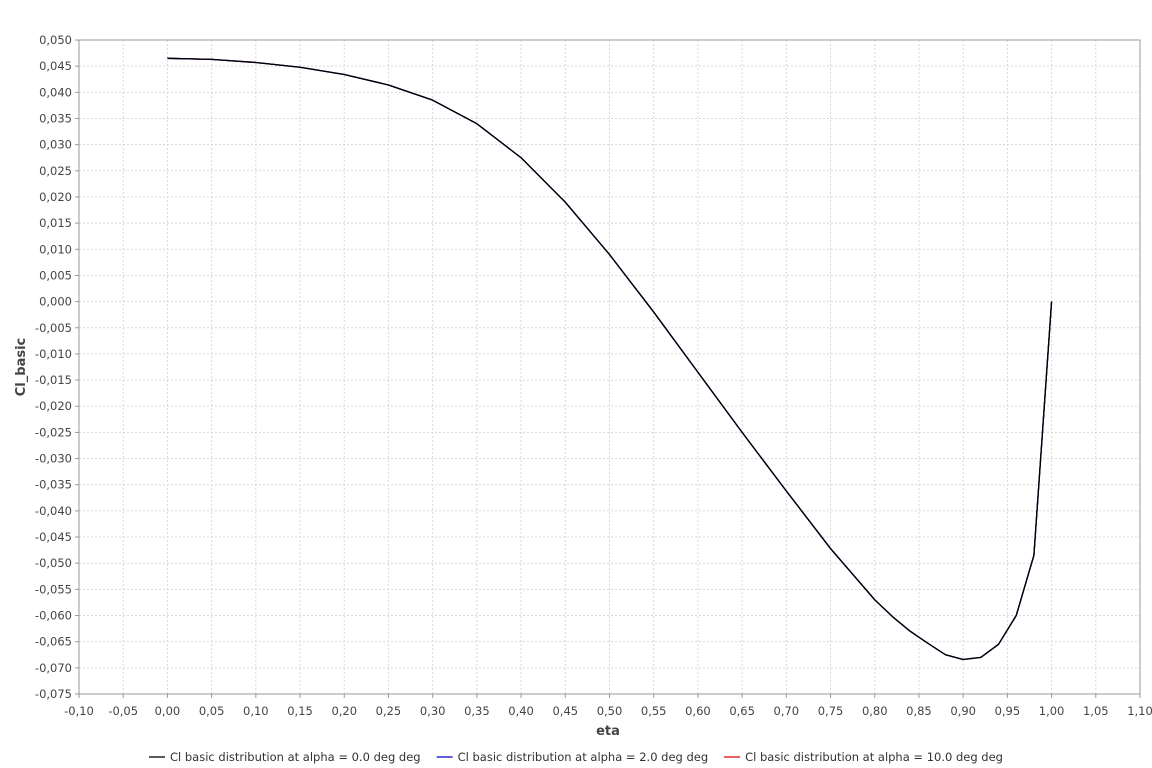 Image resolution: width=1152 pixels, height=768 pixels. What do you see at coordinates (212, 711) in the screenshot?
I see `x-tick-label: 0,05` at bounding box center [212, 711].